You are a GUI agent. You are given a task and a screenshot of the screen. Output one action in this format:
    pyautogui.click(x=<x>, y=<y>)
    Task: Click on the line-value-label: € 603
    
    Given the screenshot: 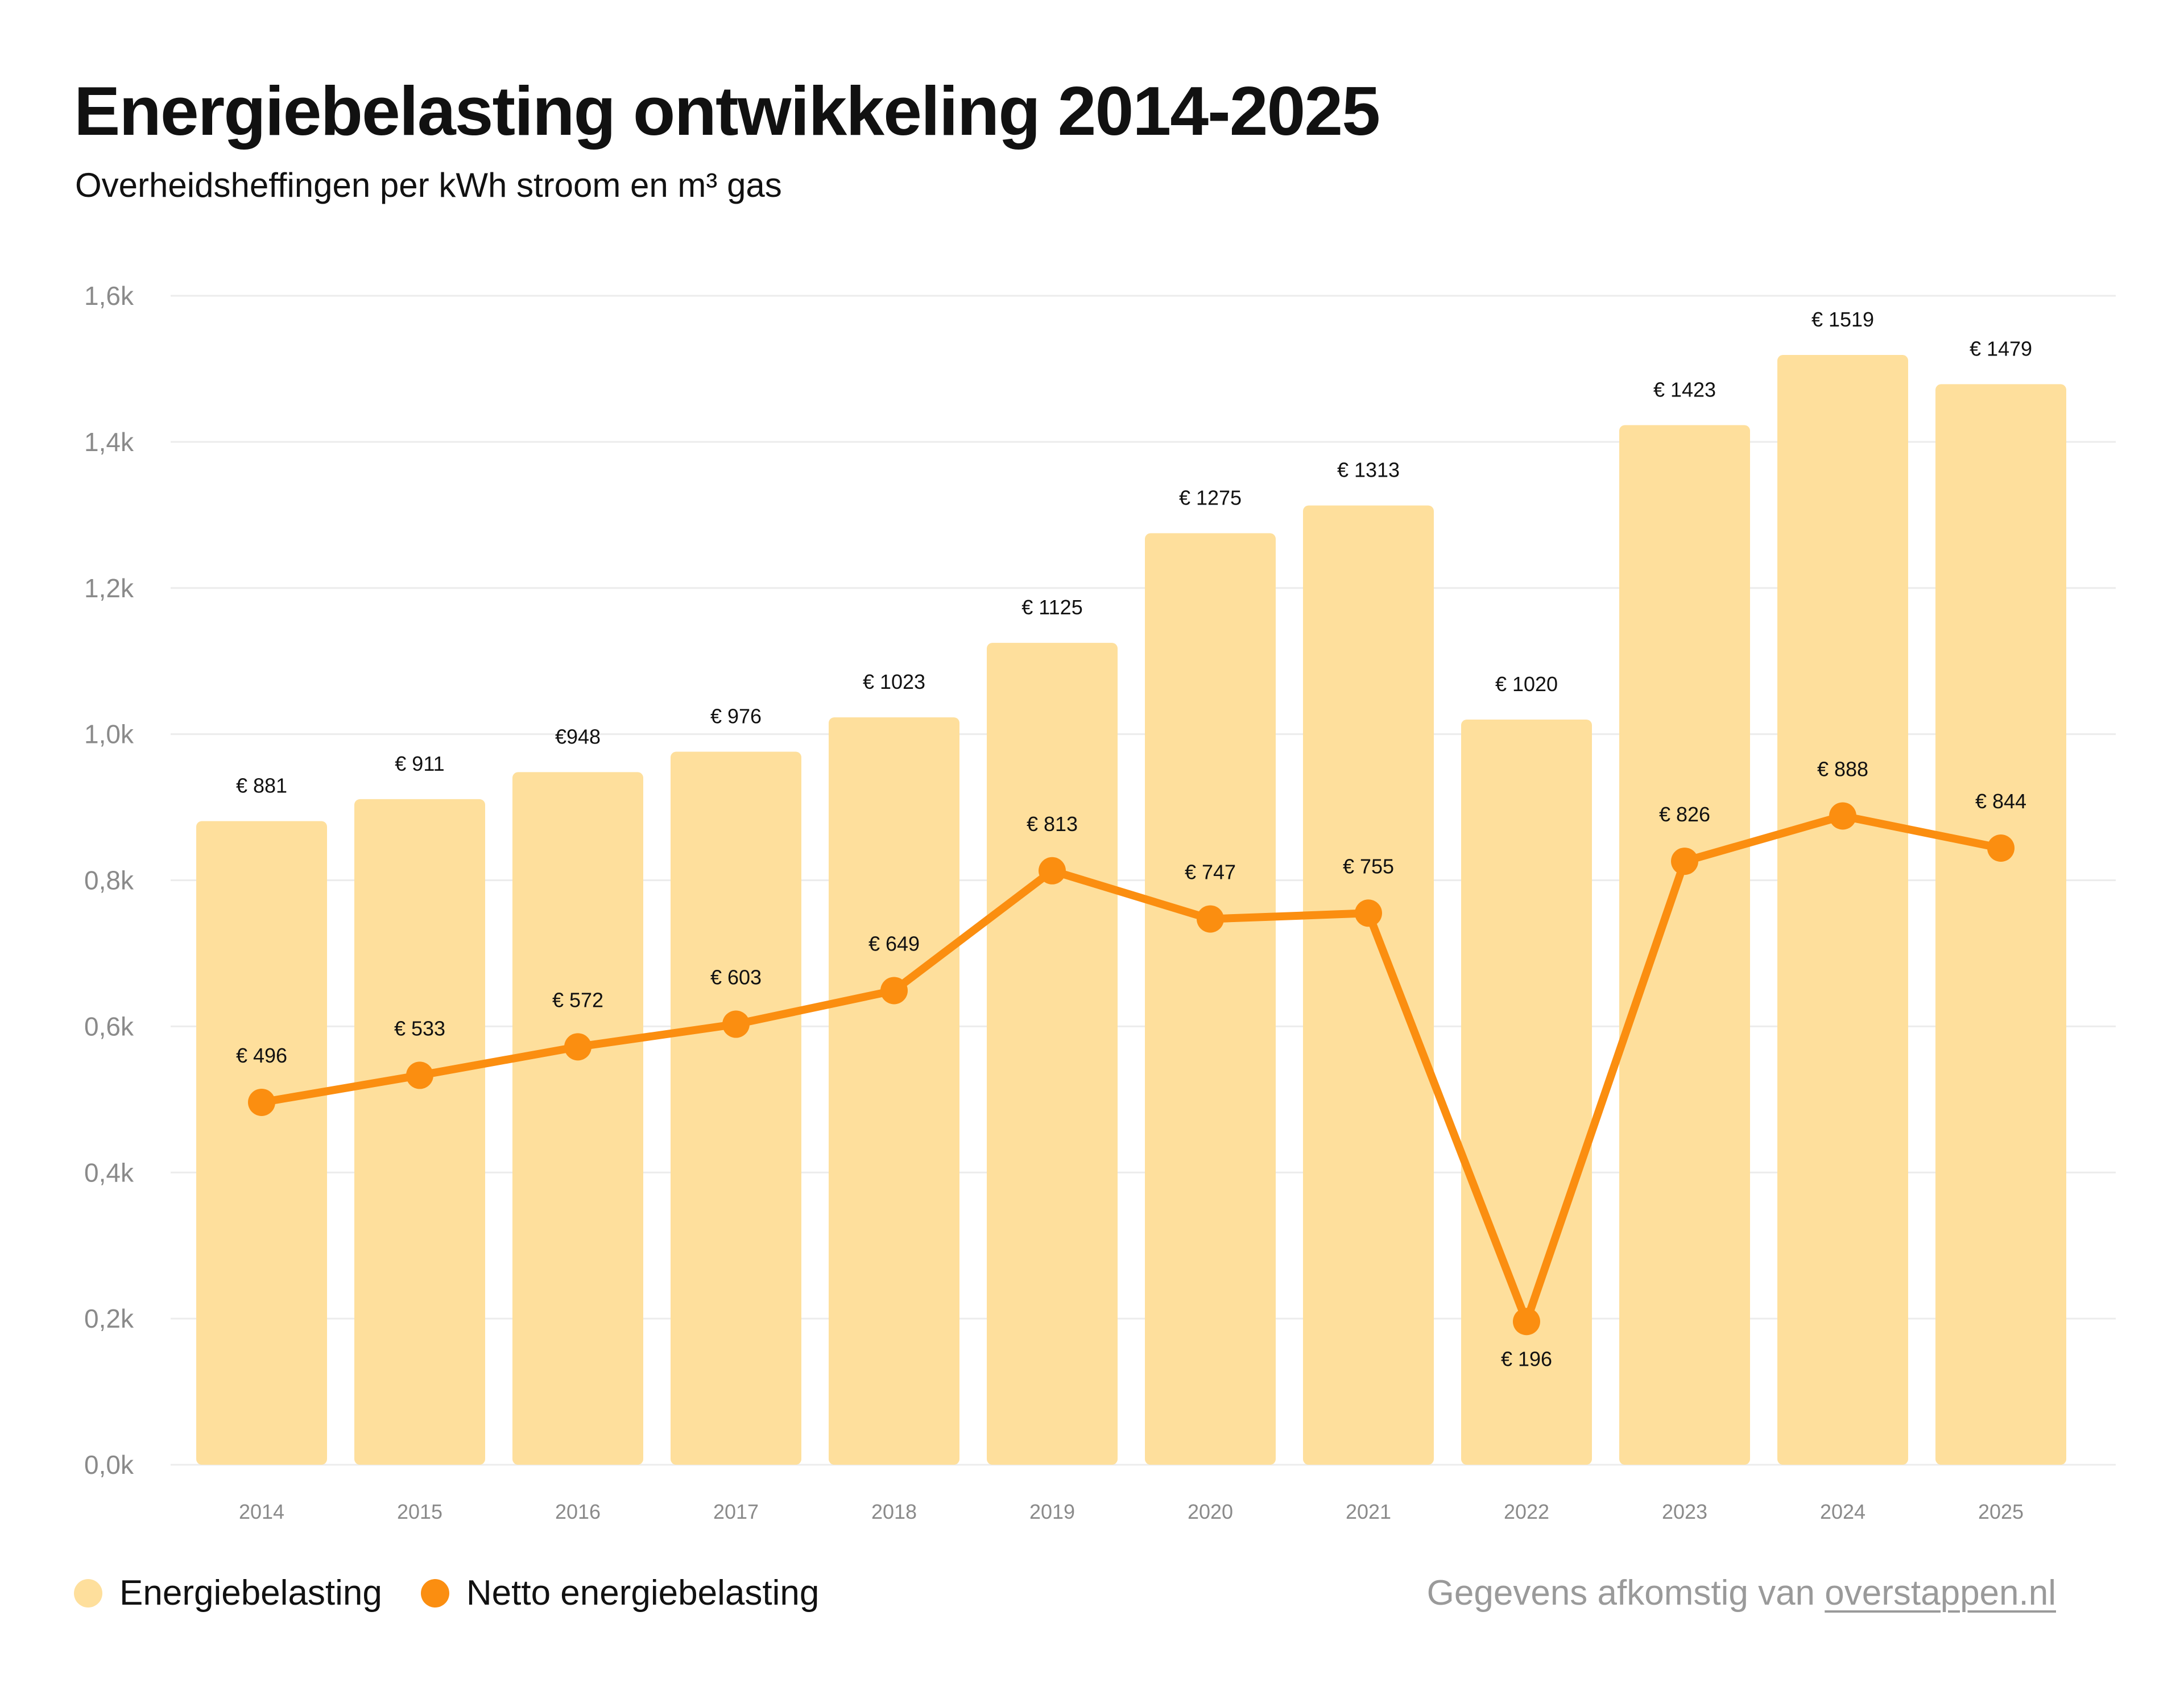 What is the action you would take?
    pyautogui.click(x=736, y=977)
    